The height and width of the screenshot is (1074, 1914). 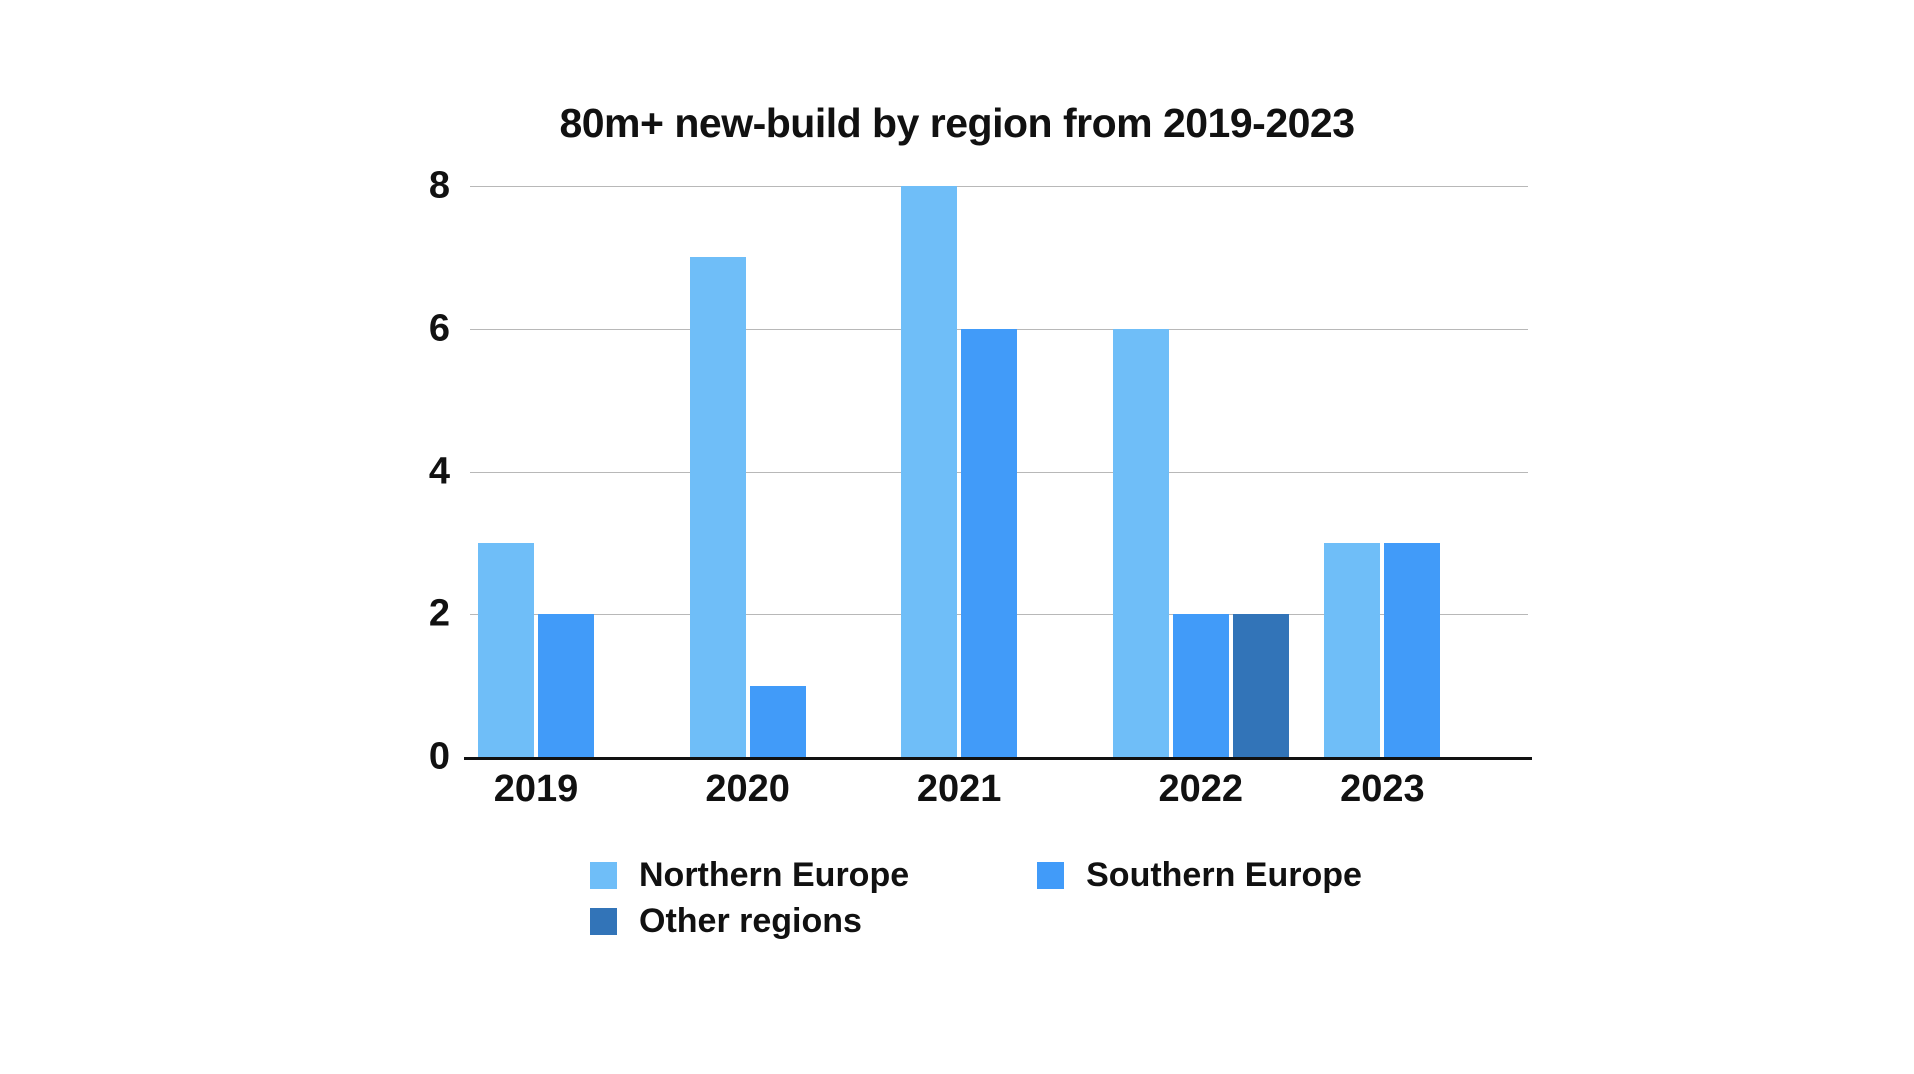 I want to click on y-axis-tick-label: 2, so click(x=439, y=613).